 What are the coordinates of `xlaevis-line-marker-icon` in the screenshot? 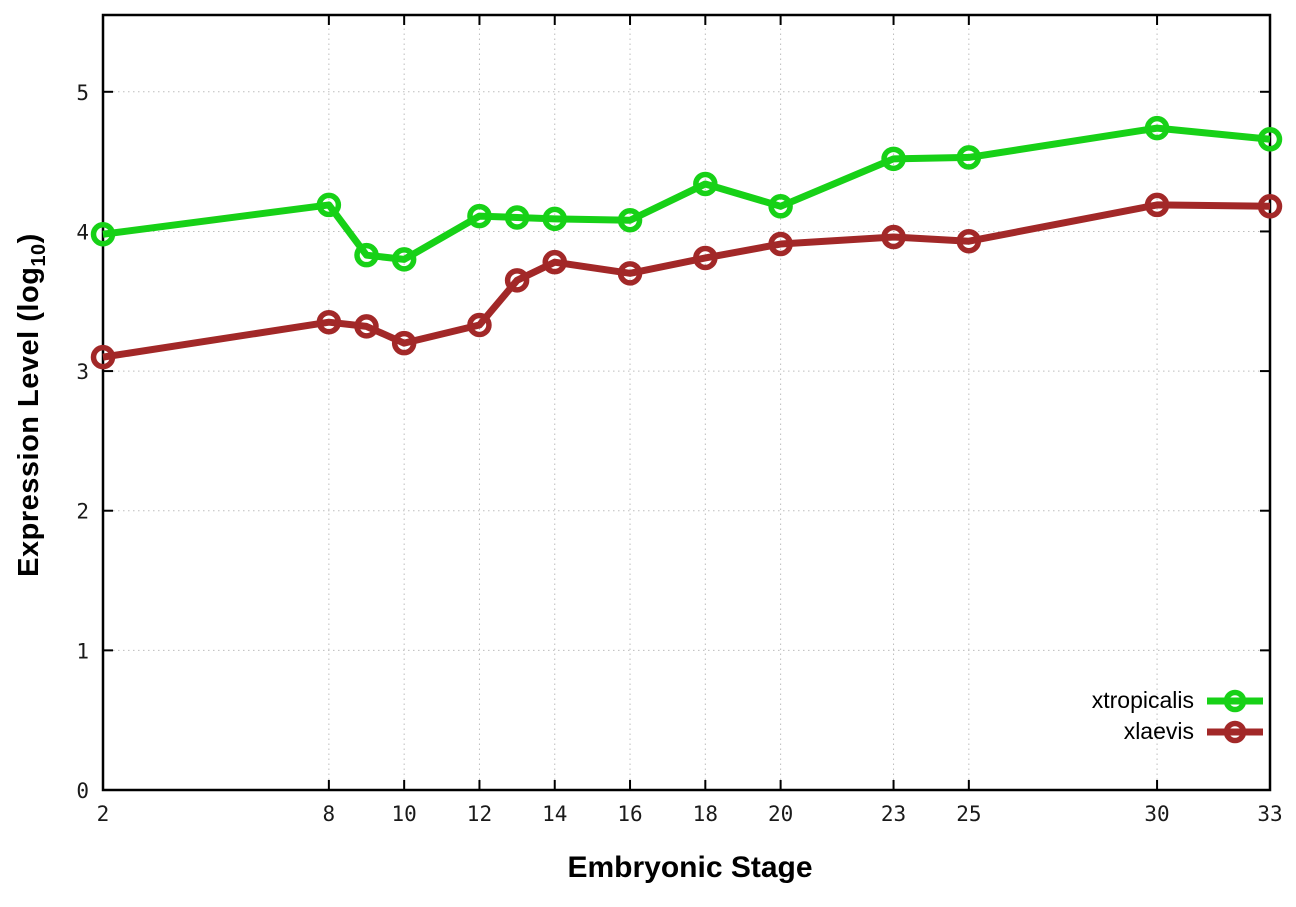 It's located at (1235, 731).